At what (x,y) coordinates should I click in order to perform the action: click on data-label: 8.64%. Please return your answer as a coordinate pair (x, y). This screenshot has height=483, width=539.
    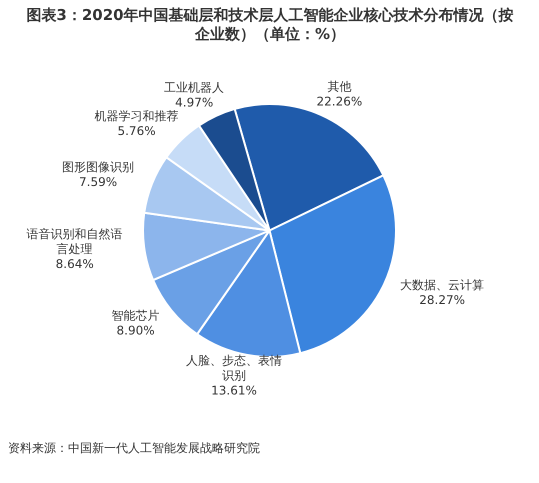
    Looking at the image, I should click on (75, 264).